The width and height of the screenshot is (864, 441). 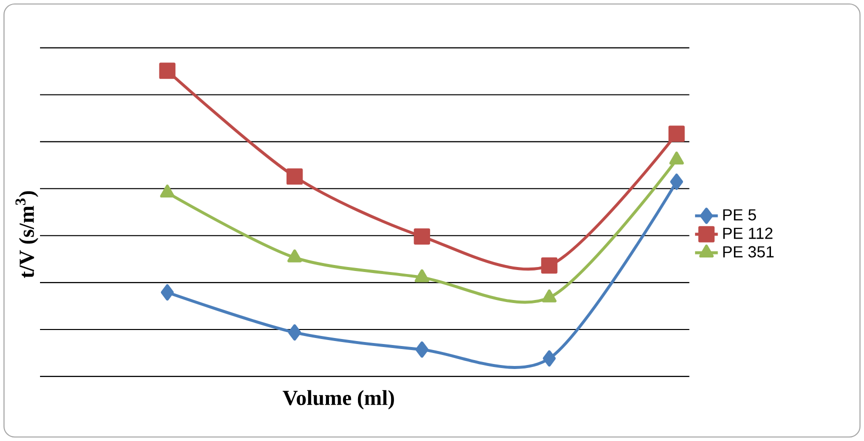 What do you see at coordinates (338, 400) in the screenshot?
I see `x-axis-title: Volume (ml)` at bounding box center [338, 400].